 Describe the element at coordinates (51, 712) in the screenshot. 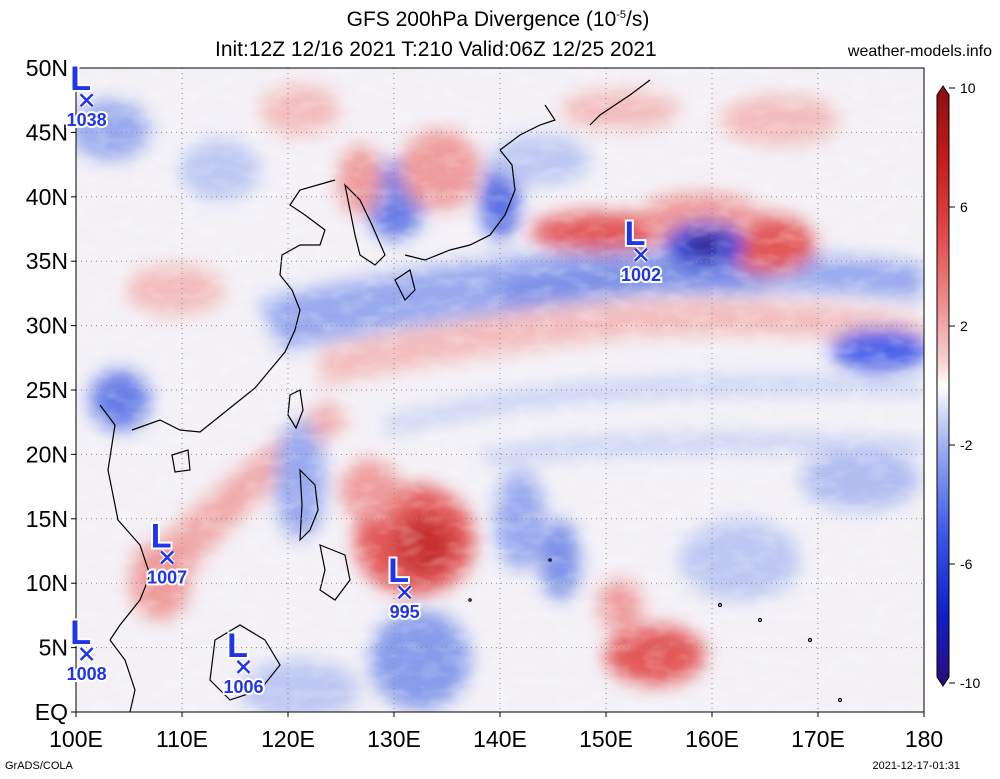

I see `lat-tick-label: EQ` at that location.